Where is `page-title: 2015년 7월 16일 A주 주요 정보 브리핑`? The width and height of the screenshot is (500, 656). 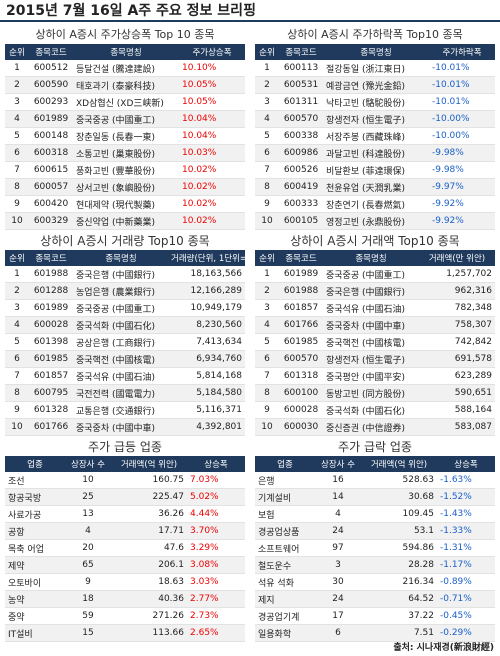
page-title: 2015년 7월 16일 A주 주요 정보 브리핑 is located at coordinates (250, 11).